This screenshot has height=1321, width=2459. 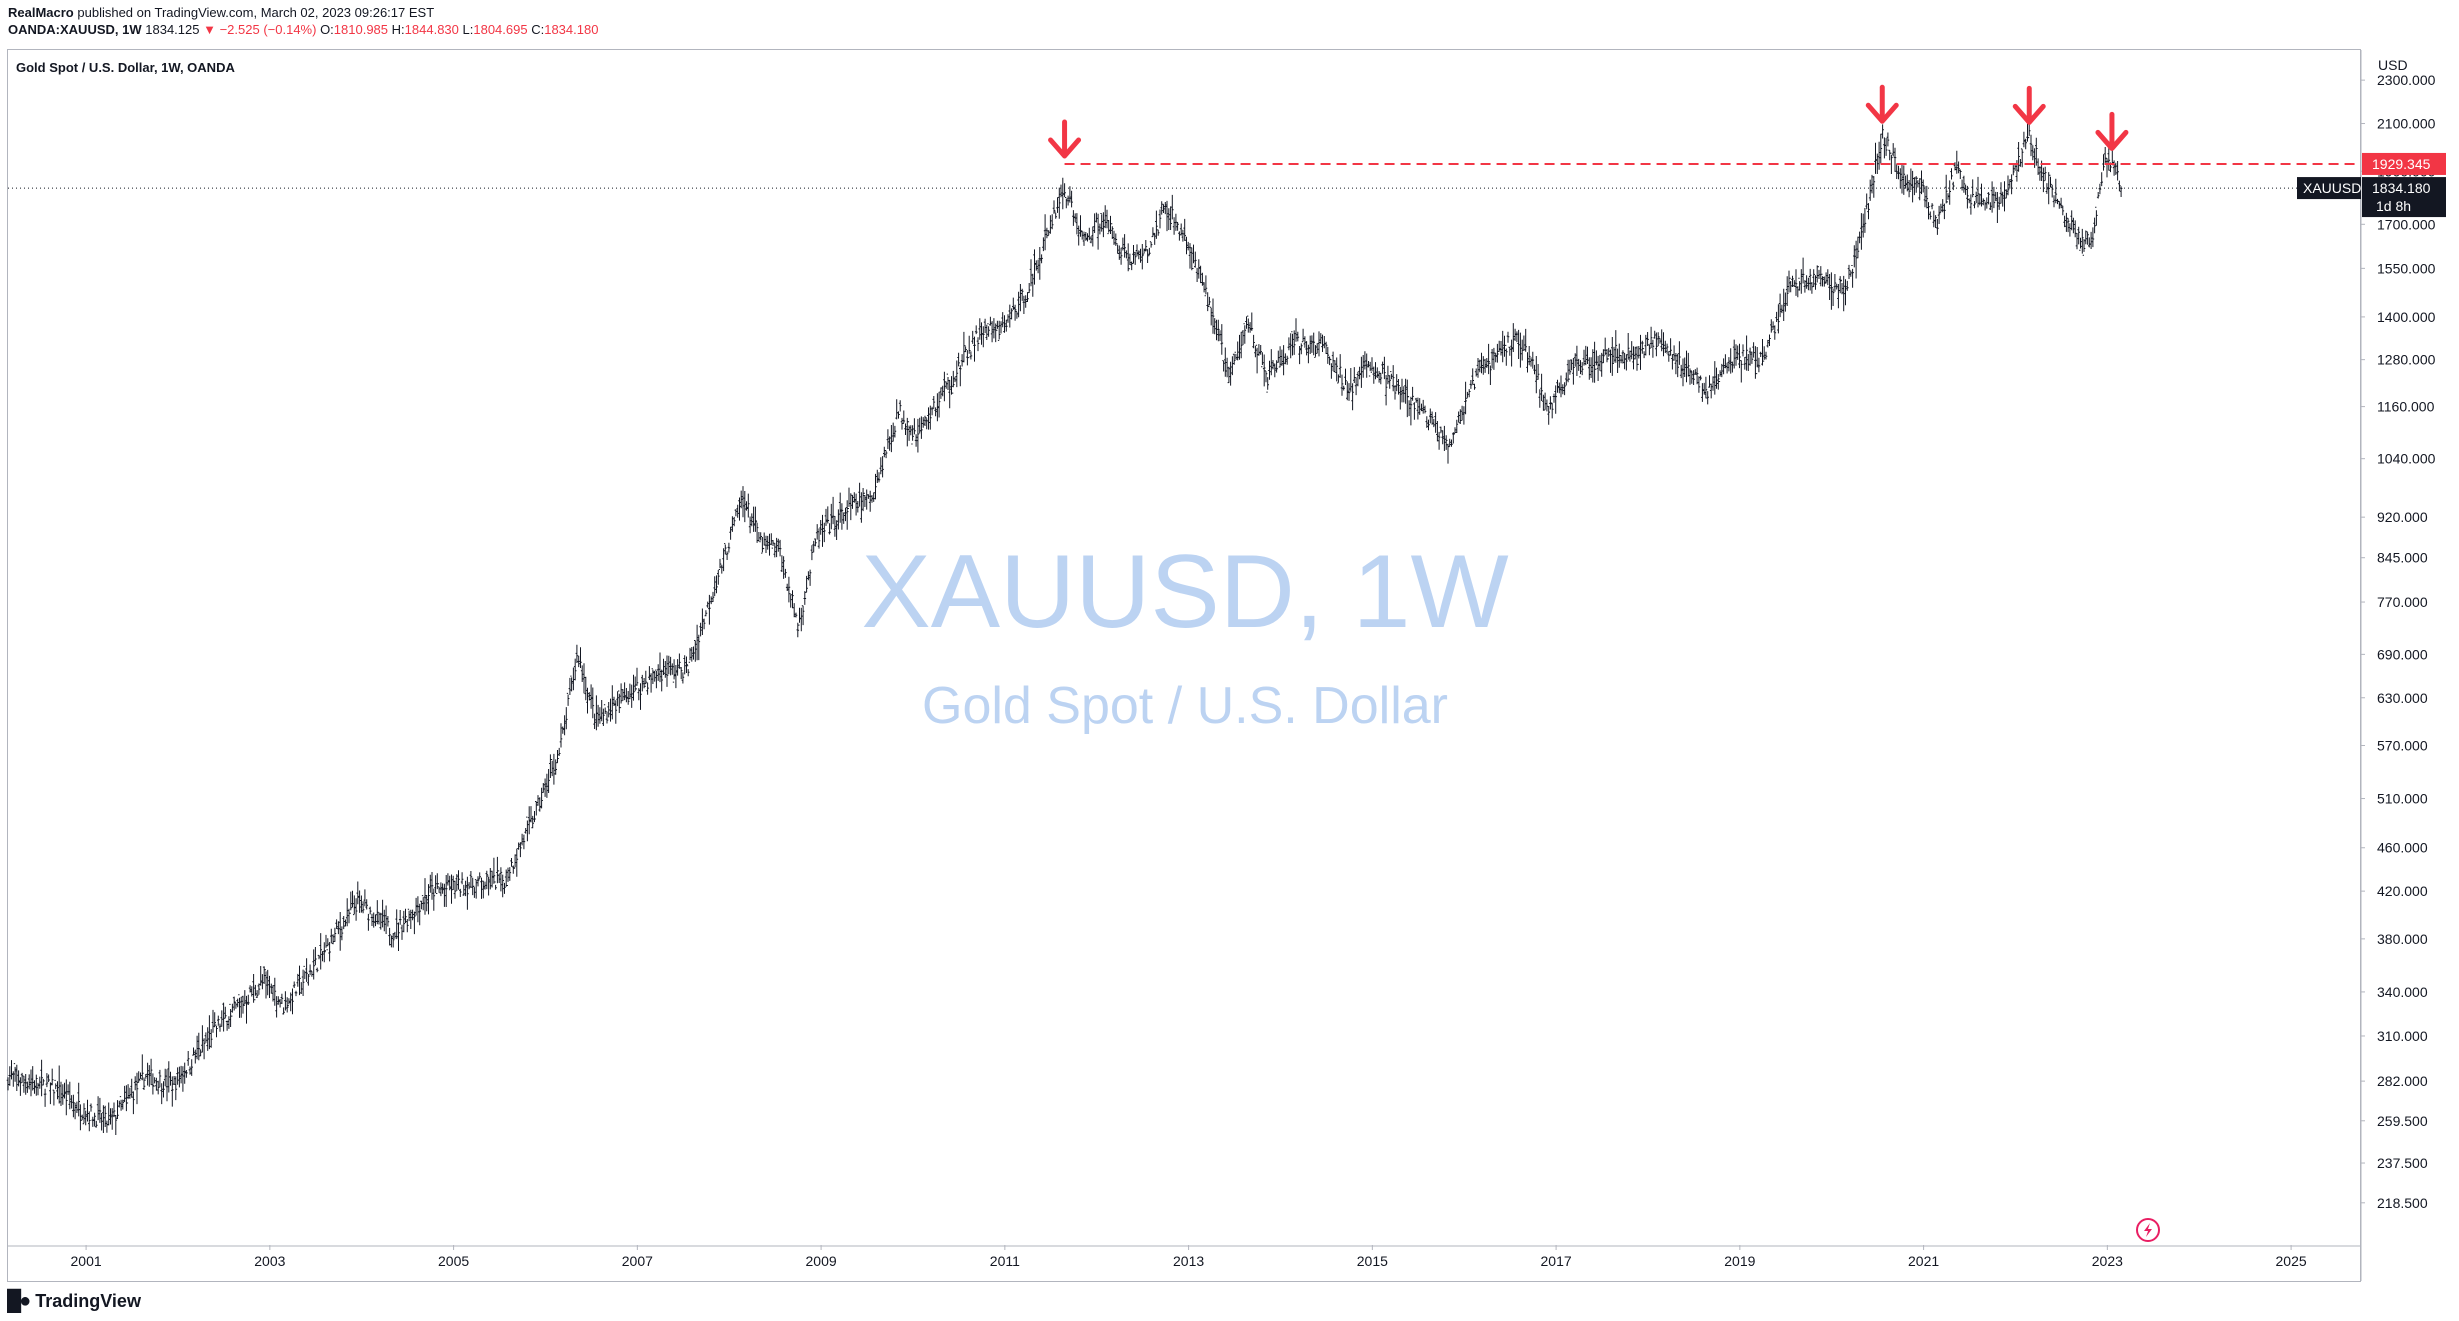 I want to click on symbol-tag, so click(x=2329, y=188).